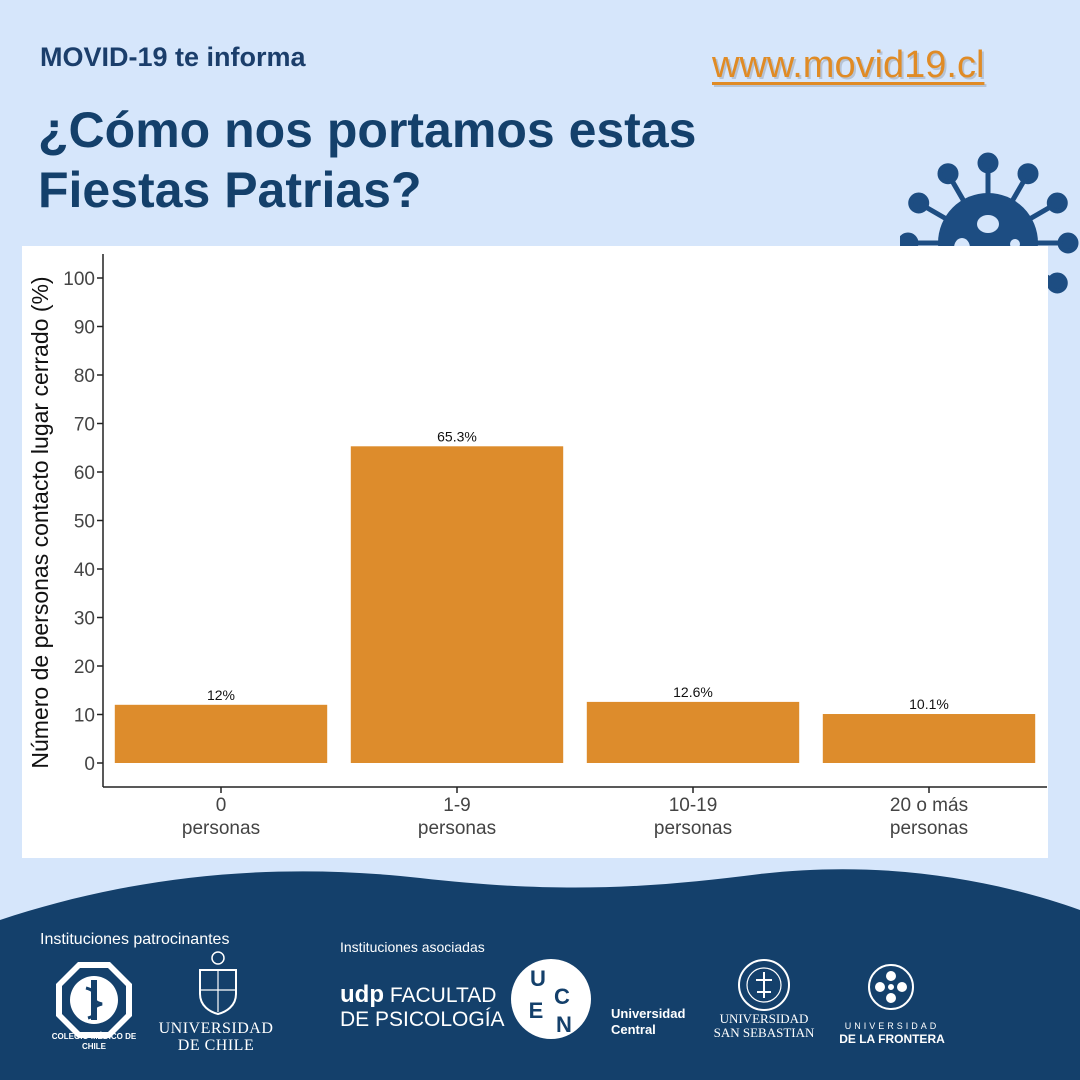  What do you see at coordinates (764, 985) in the screenshot?
I see `universidad-san-sebastian-seal-icon` at bounding box center [764, 985].